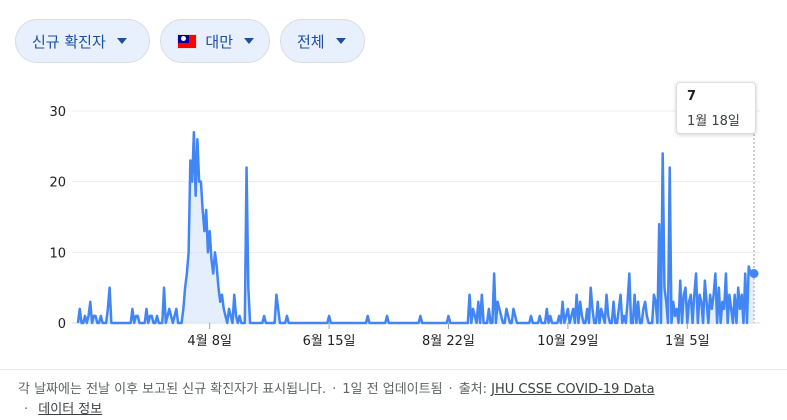 This screenshot has height=420, width=787. Describe the element at coordinates (57, 112) in the screenshot. I see `y-tick-label: 30` at that location.